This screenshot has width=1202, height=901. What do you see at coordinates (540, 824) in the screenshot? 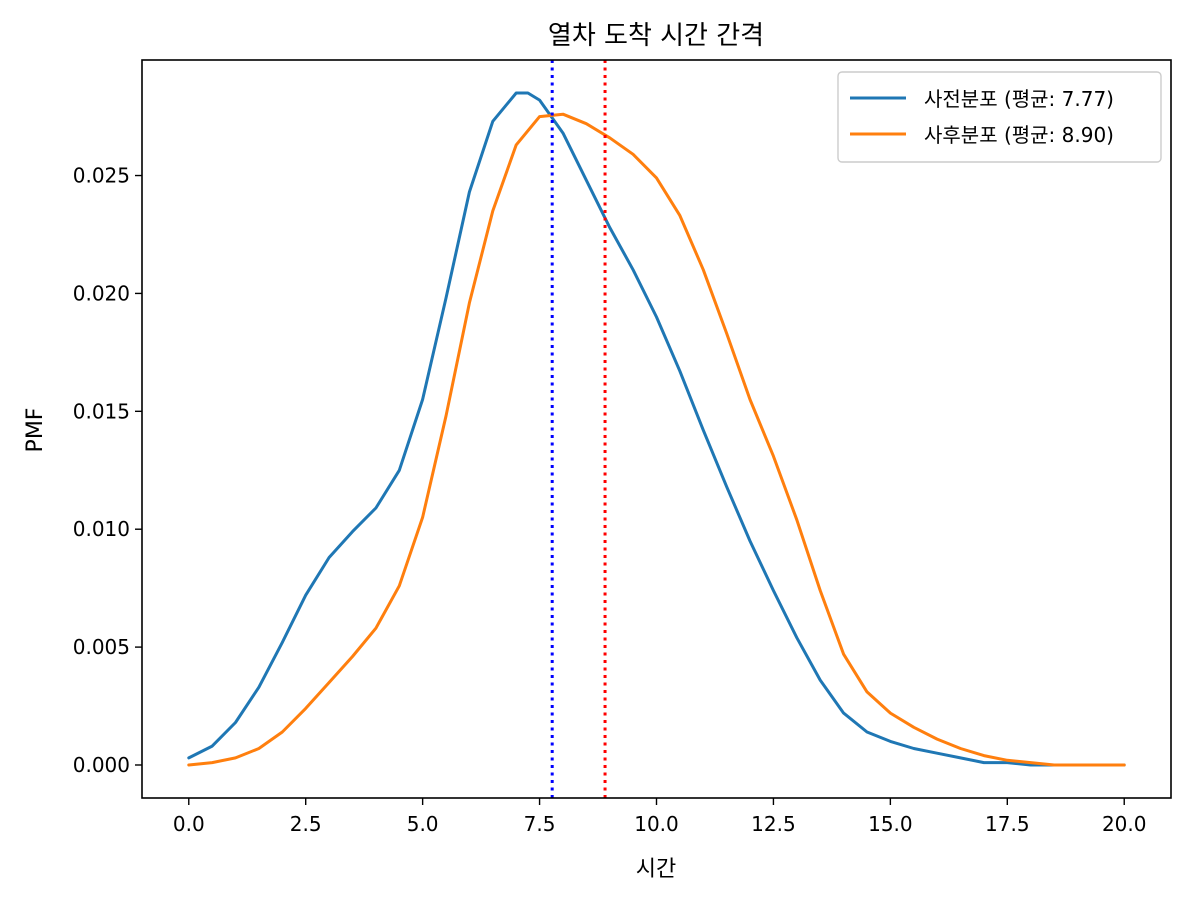
I see `x-tick-label: 7.5` at bounding box center [540, 824].